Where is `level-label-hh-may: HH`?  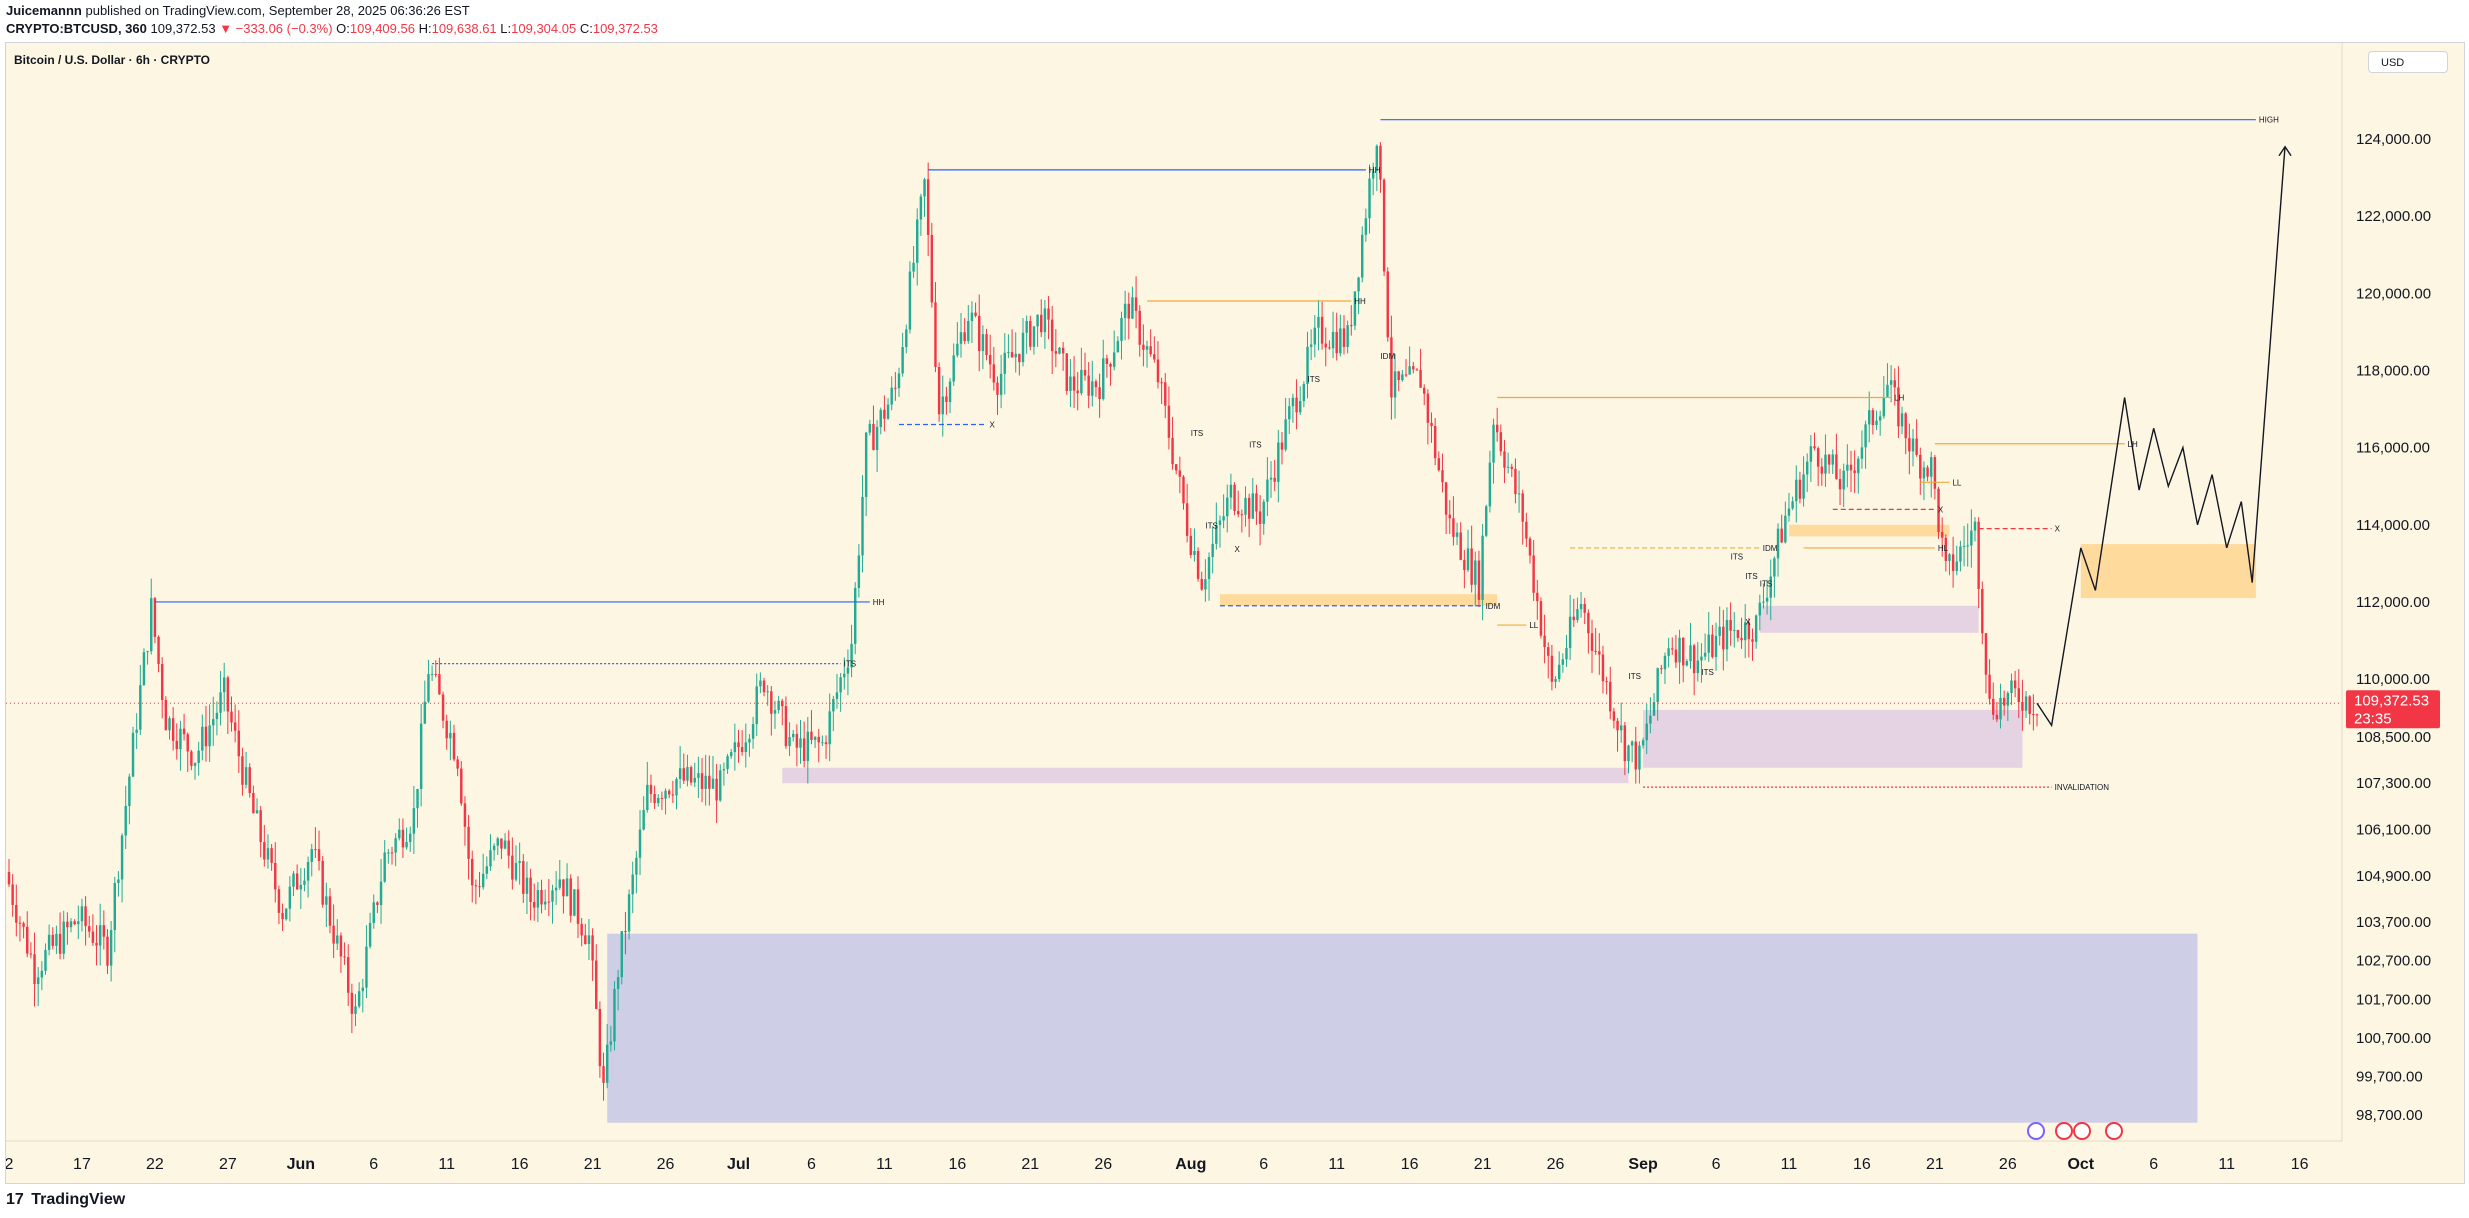 level-label-hh-may: HH is located at coordinates (879, 602).